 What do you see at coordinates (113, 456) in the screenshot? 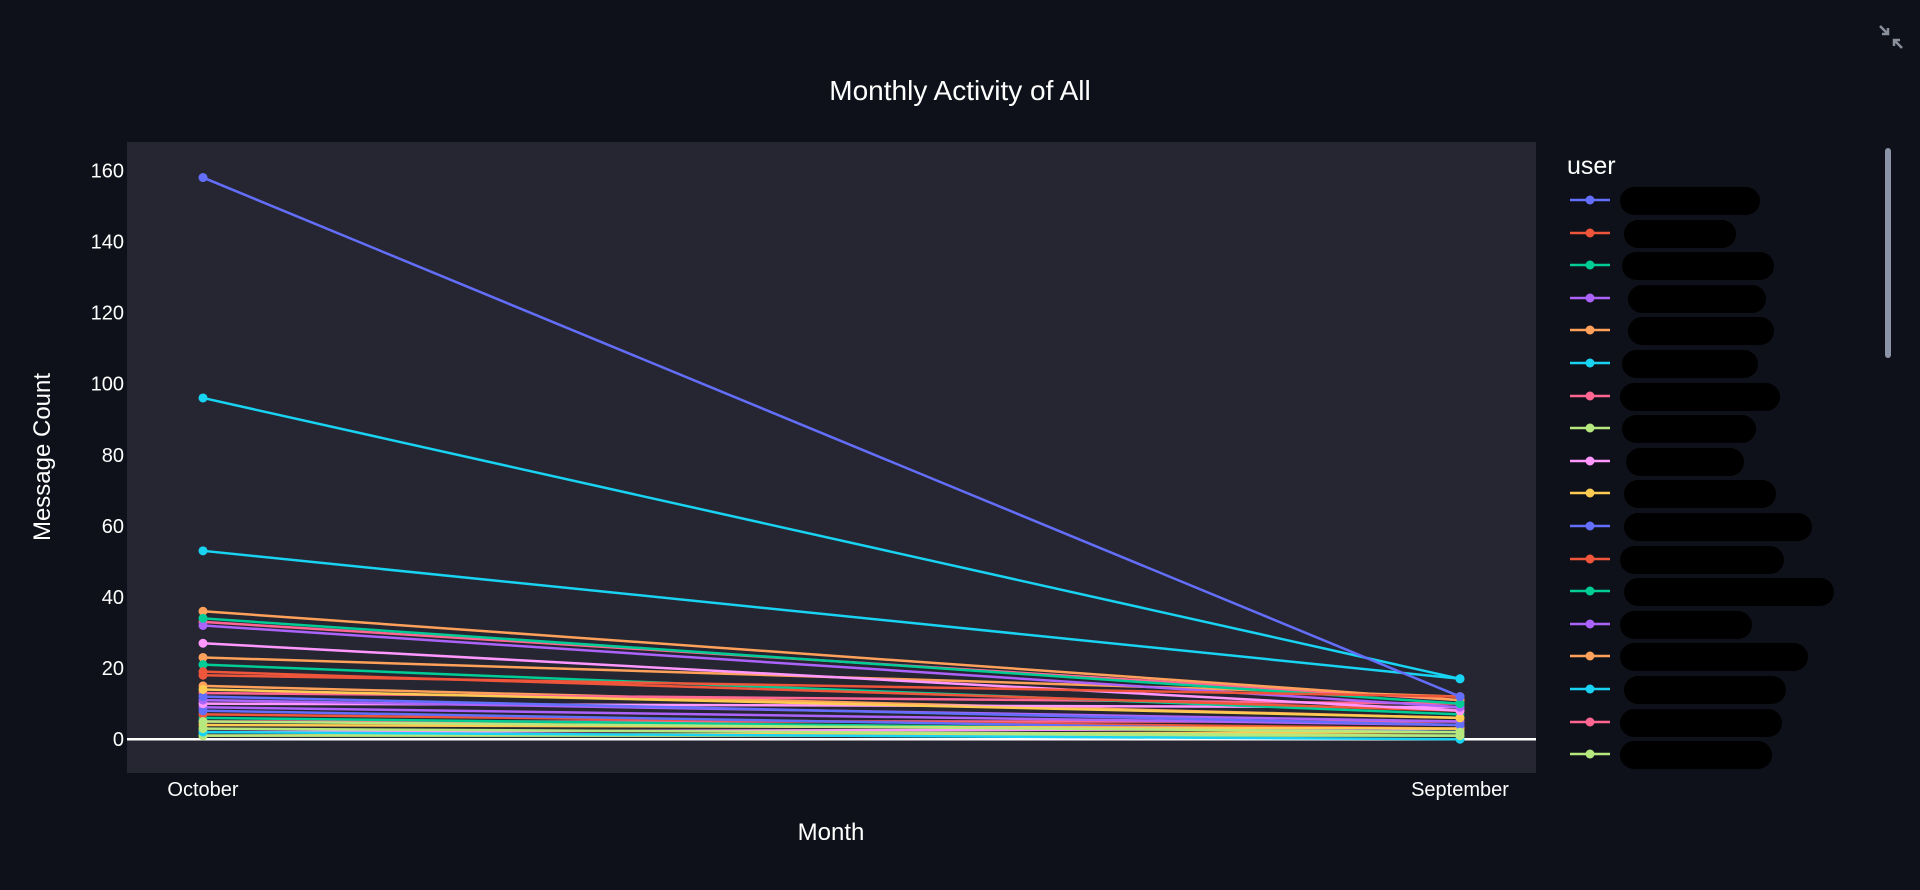
I see `y-tick-label: 80` at bounding box center [113, 456].